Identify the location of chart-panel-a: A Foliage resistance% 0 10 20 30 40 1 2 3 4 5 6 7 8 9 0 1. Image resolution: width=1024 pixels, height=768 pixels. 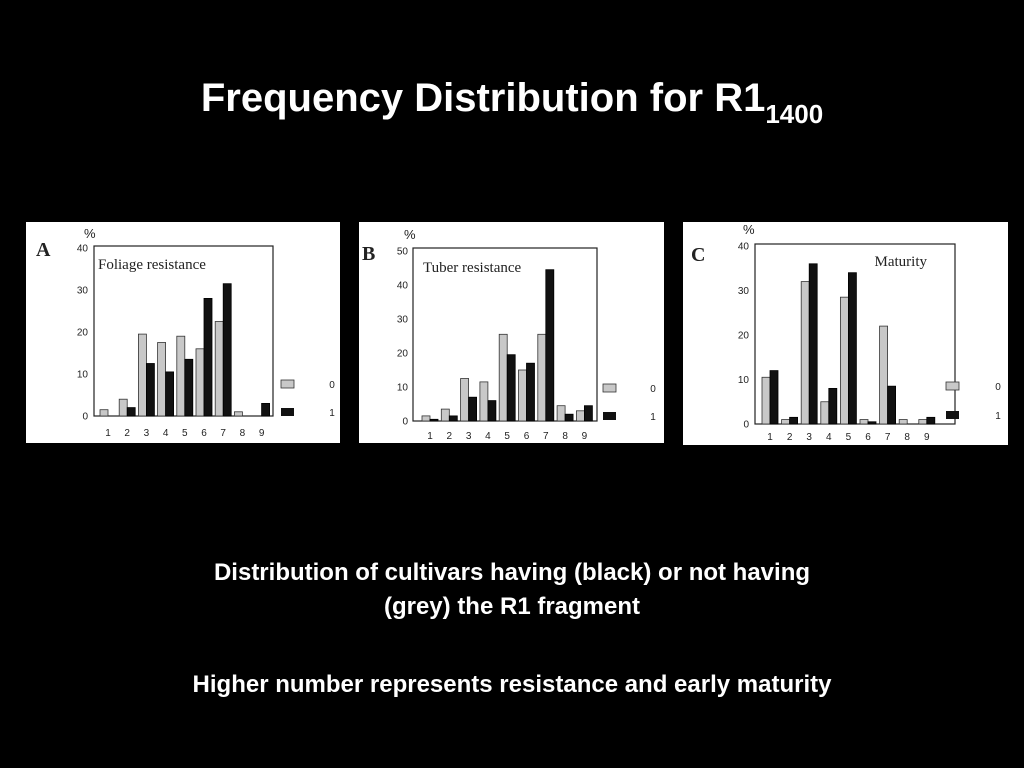
(183, 332).